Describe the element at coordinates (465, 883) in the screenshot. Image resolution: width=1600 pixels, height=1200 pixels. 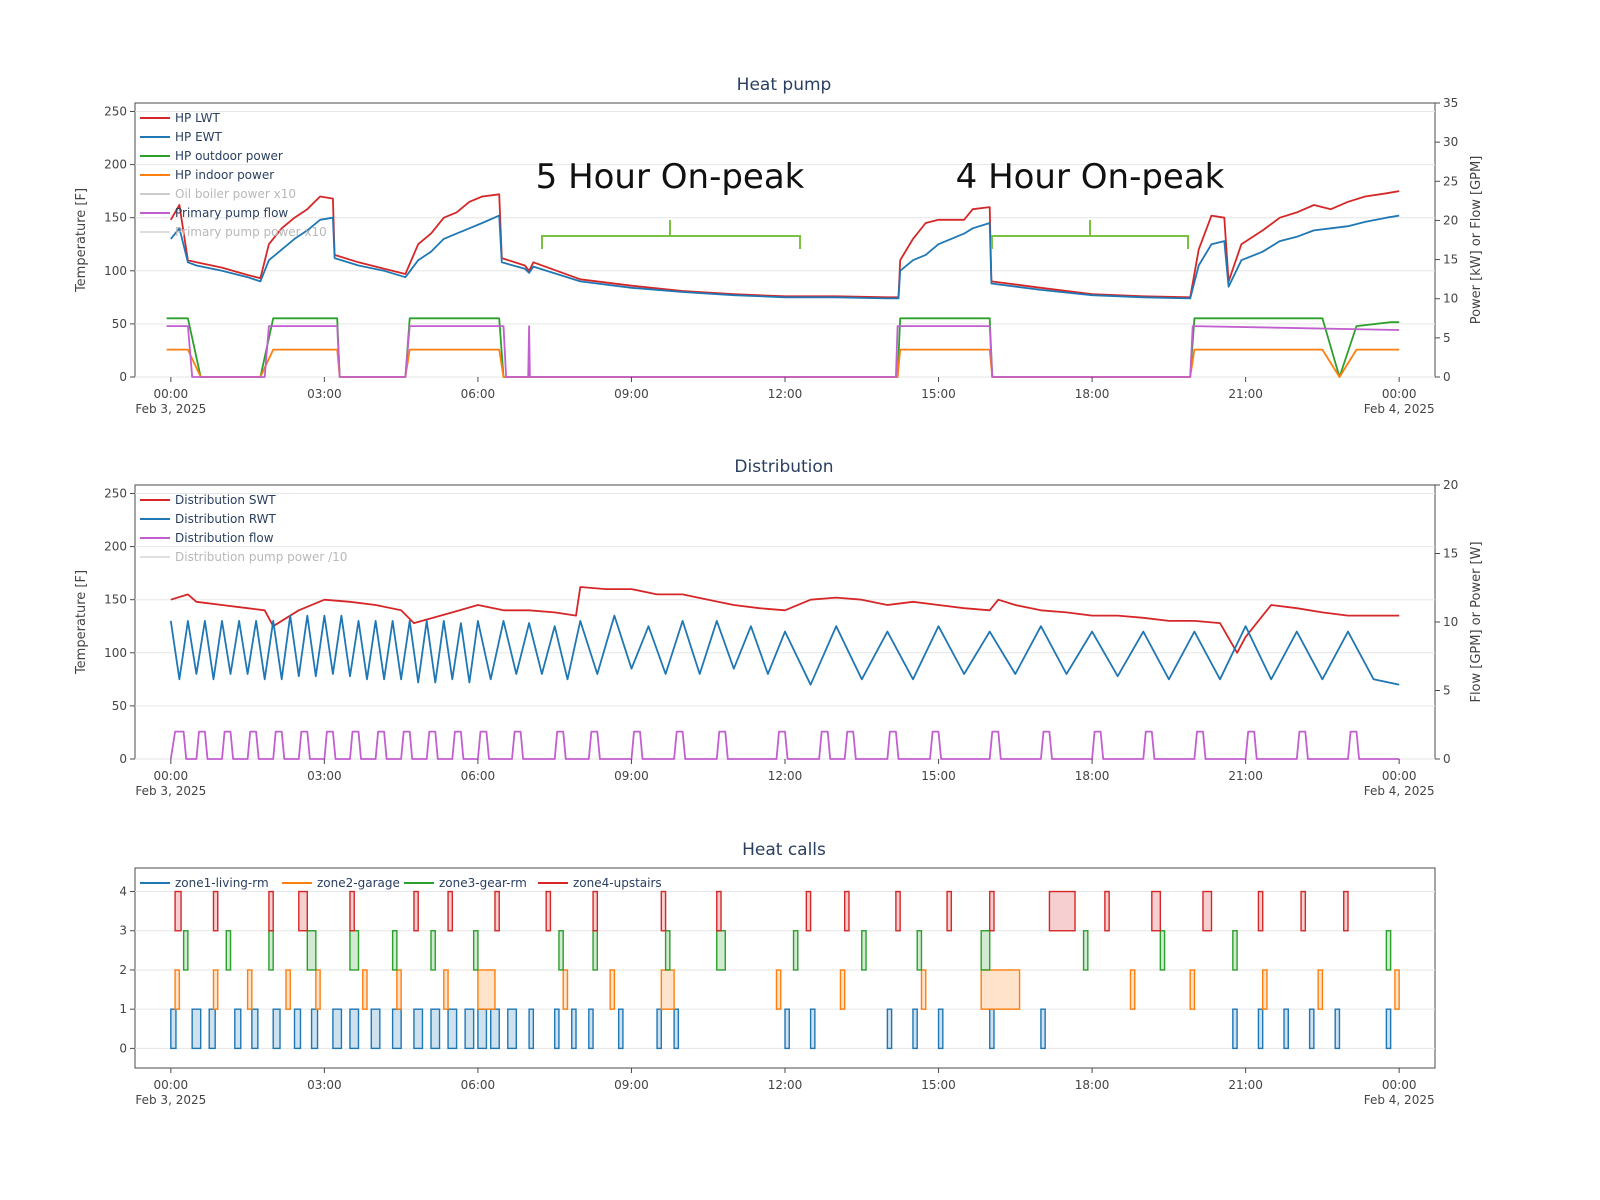
I see `legend-item: zone3-gear-rm` at that location.